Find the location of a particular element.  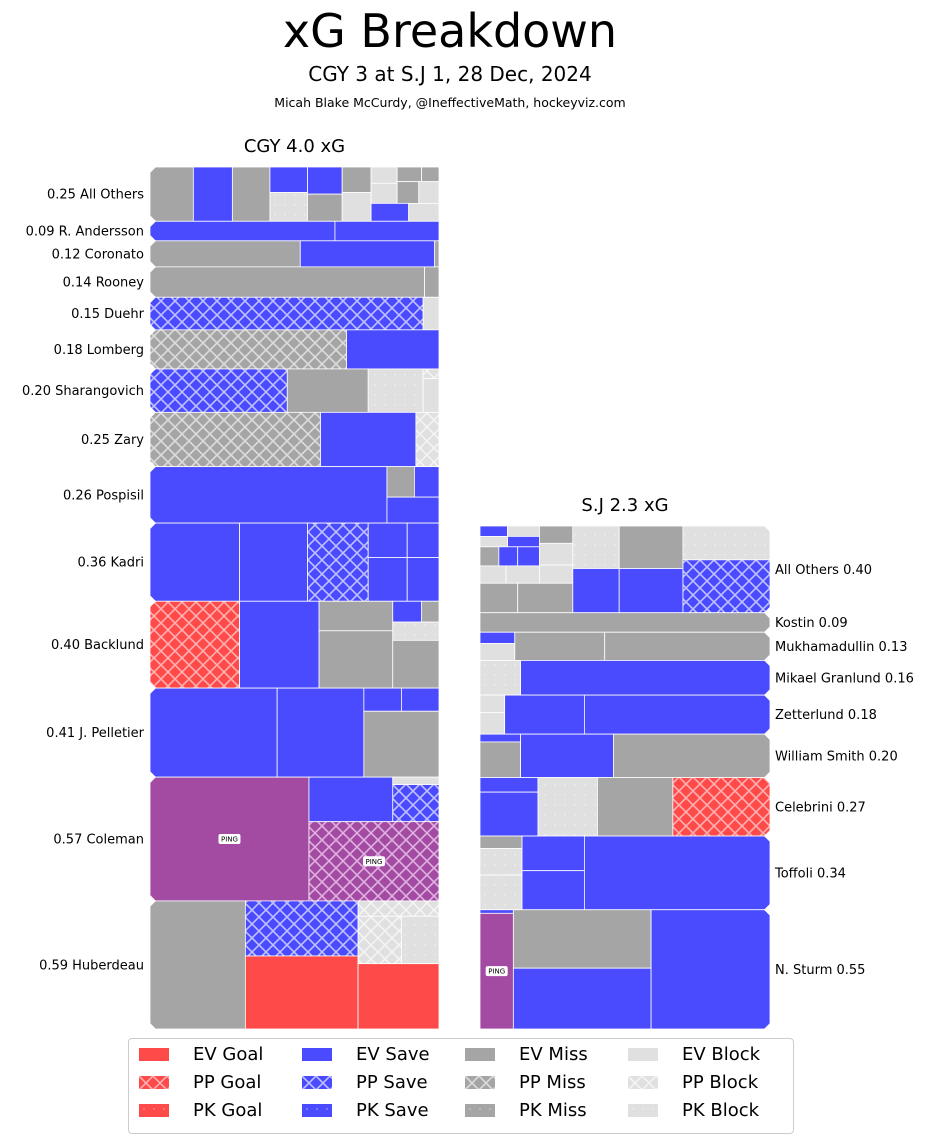

legend-item-pp-goal: PP Goal is located at coordinates (200, 1082).